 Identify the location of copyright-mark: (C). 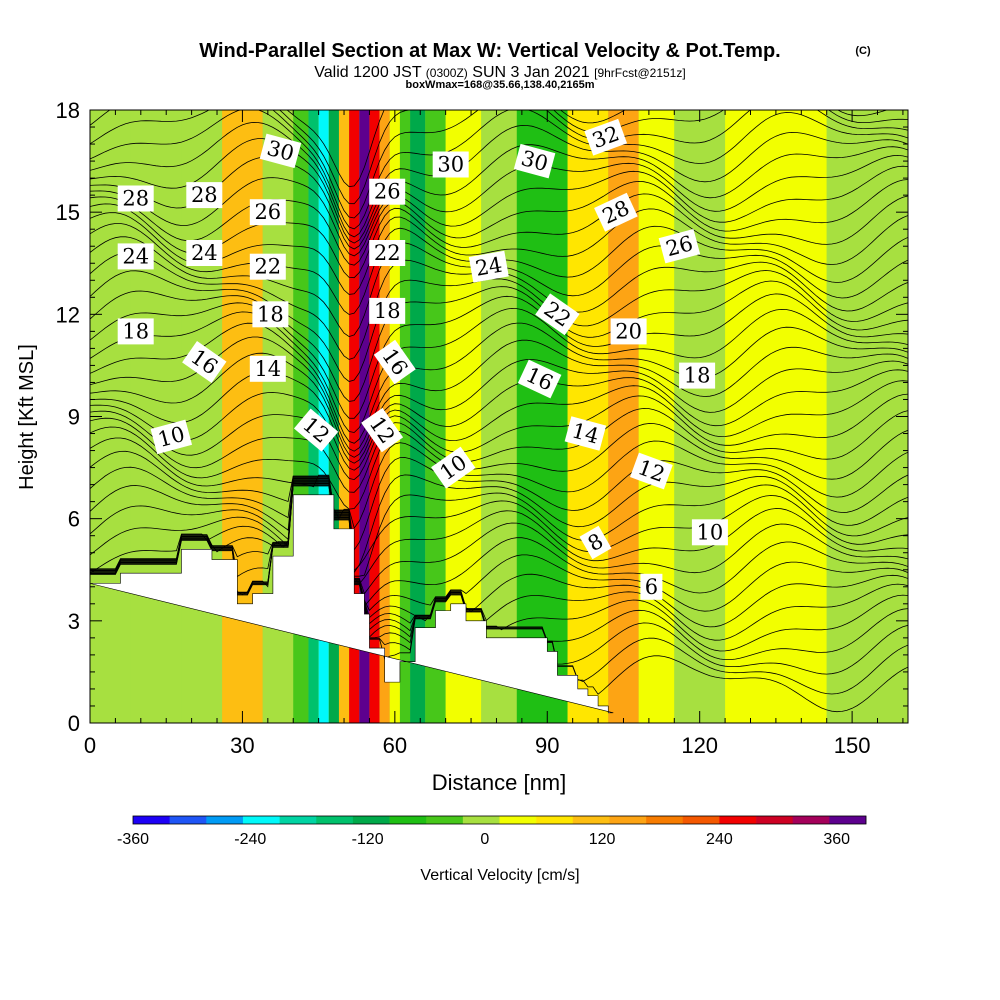
(863, 51).